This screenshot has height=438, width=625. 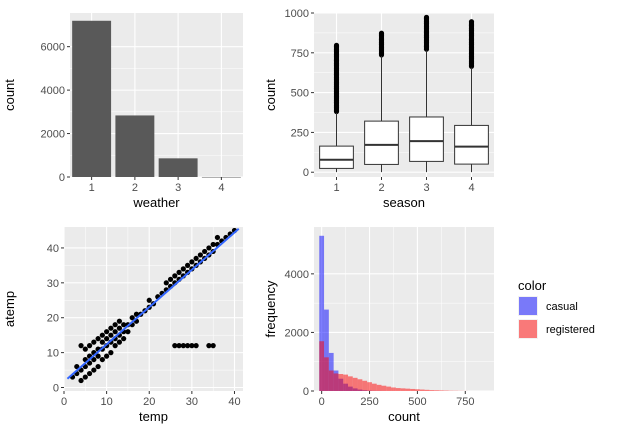 I want to click on weather-chart-xtick-label: 2, so click(x=135, y=188).